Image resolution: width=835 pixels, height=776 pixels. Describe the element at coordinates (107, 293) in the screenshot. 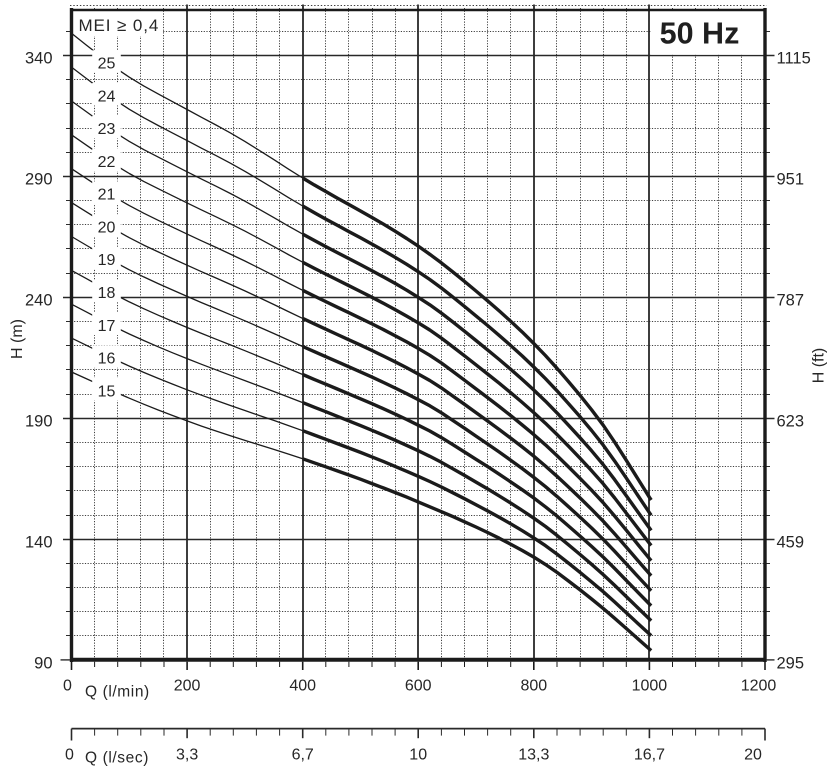

I see `svg-text: 18` at that location.